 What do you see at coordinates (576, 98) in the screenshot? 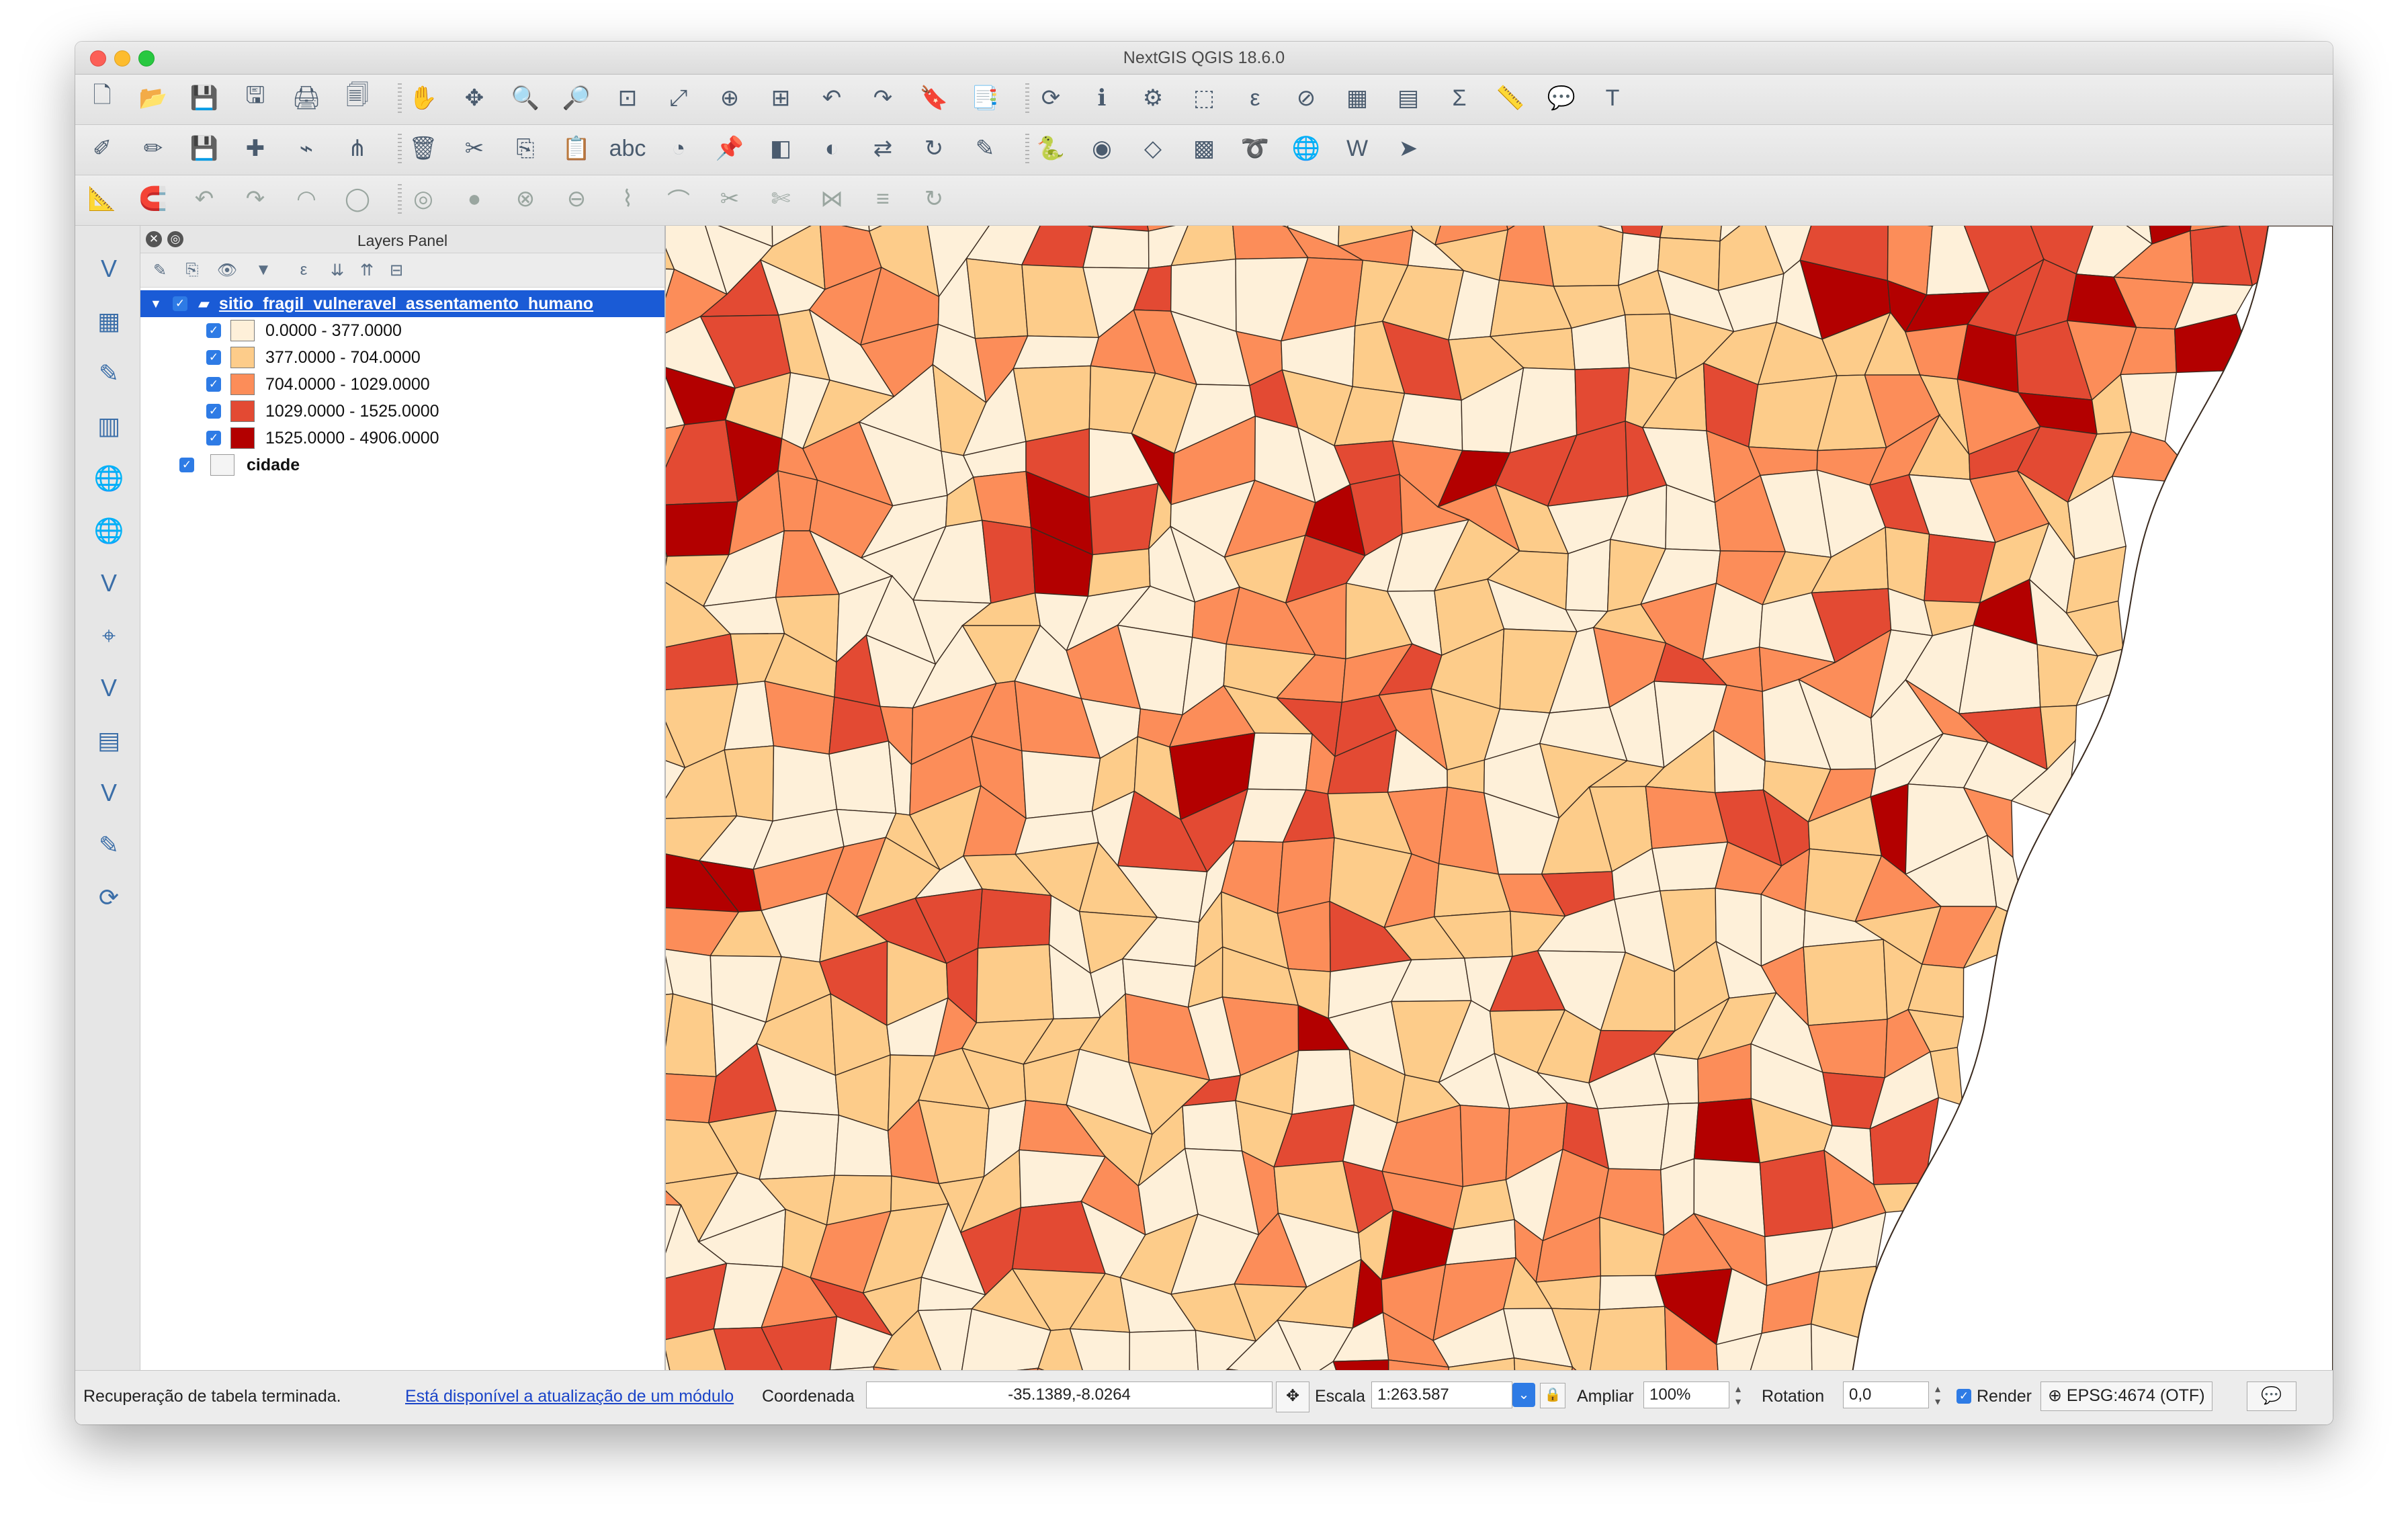
I see `zoom-out-icon: 🔎` at bounding box center [576, 98].